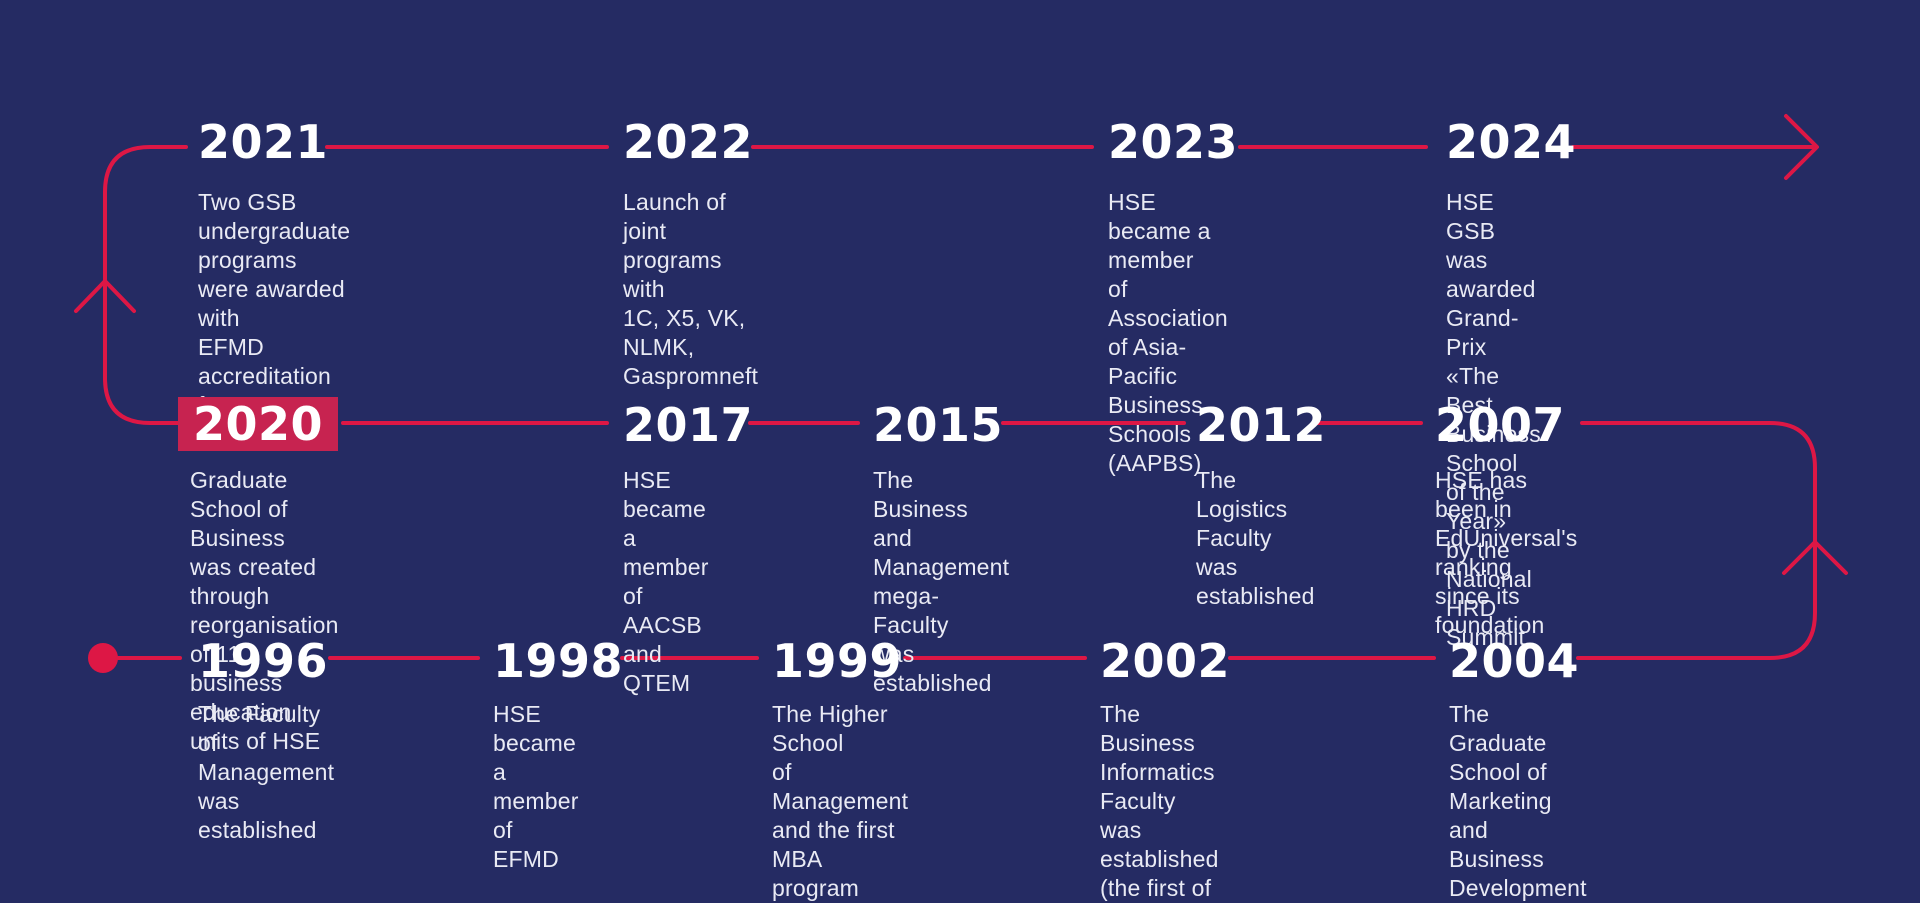  I want to click on event-year: 2022, so click(688, 142).